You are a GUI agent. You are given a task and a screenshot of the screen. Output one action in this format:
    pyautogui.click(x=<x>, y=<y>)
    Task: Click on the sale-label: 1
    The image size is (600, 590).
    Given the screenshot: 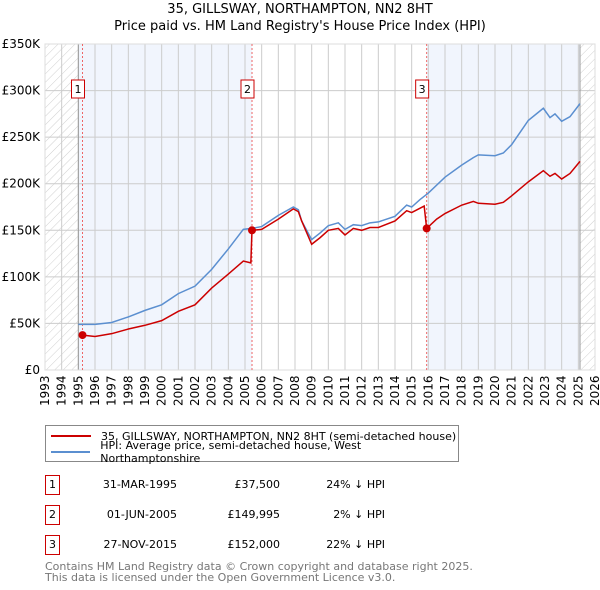 What is the action you would take?
    pyautogui.click(x=78, y=89)
    